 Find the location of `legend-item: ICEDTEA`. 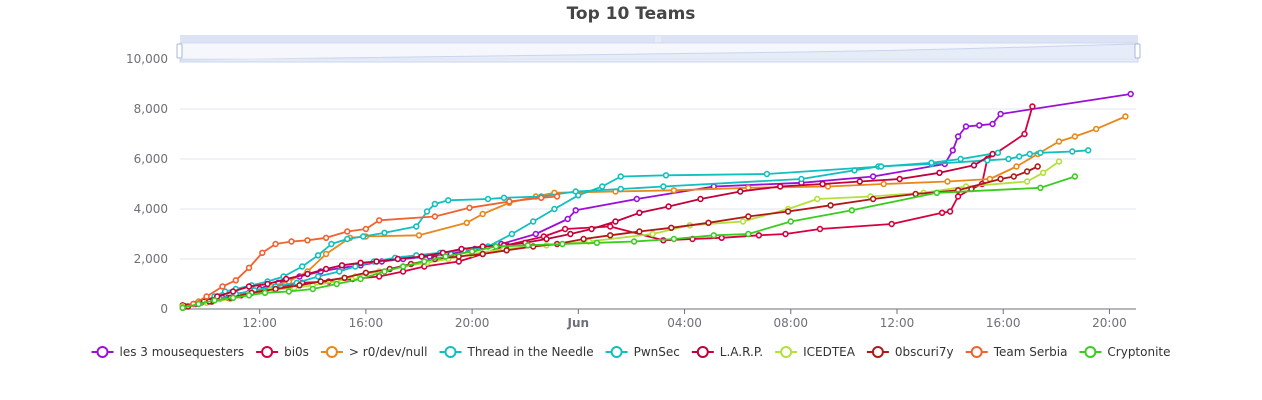

legend-item: ICEDTEA is located at coordinates (815, 352).